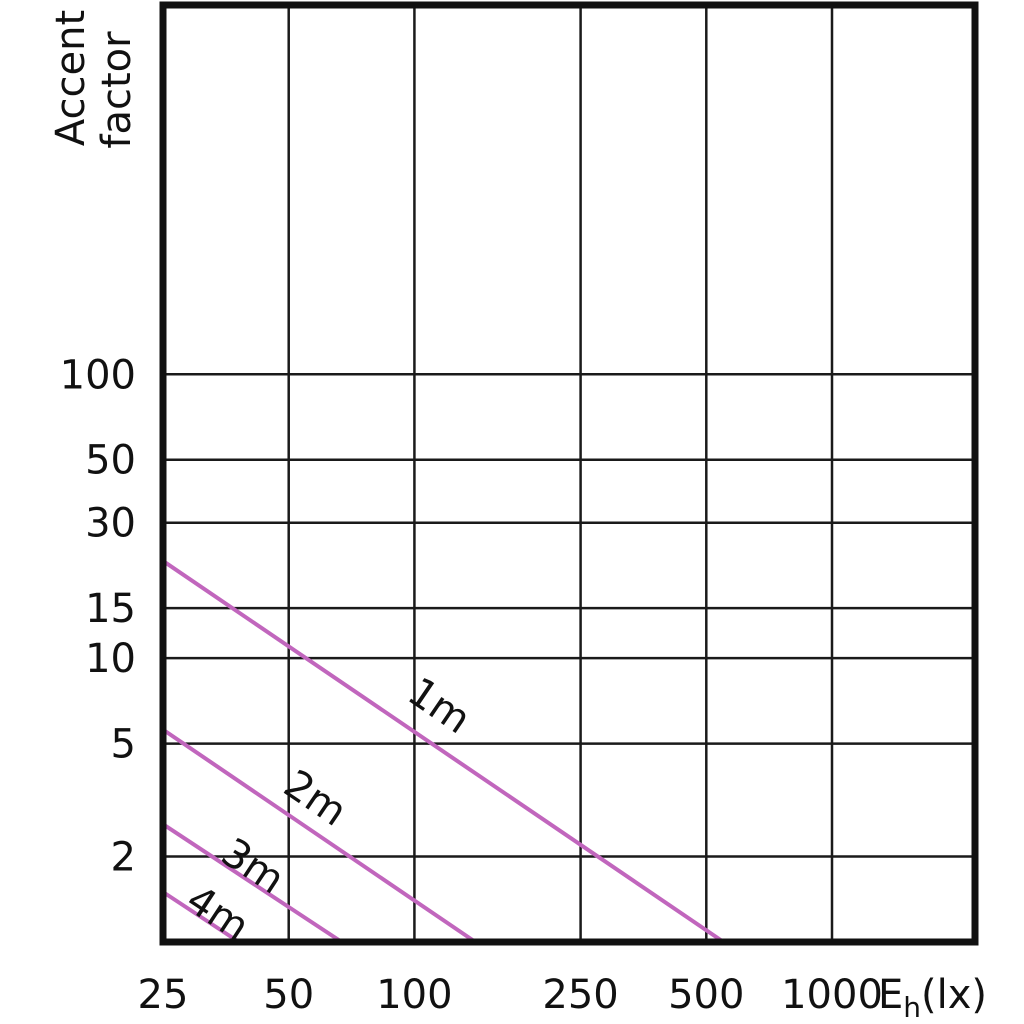  I want to click on series-line-2m, so click(319, 835).